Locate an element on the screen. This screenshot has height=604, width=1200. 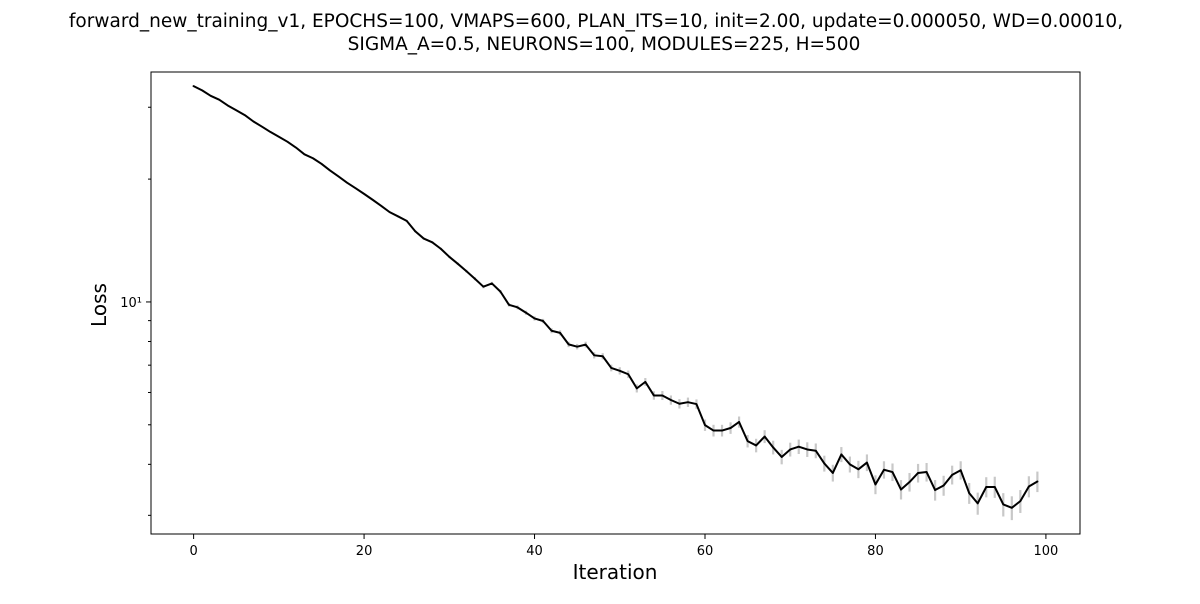
x-ticks: 0 20 40 60 80 100 is located at coordinates (623, 546).